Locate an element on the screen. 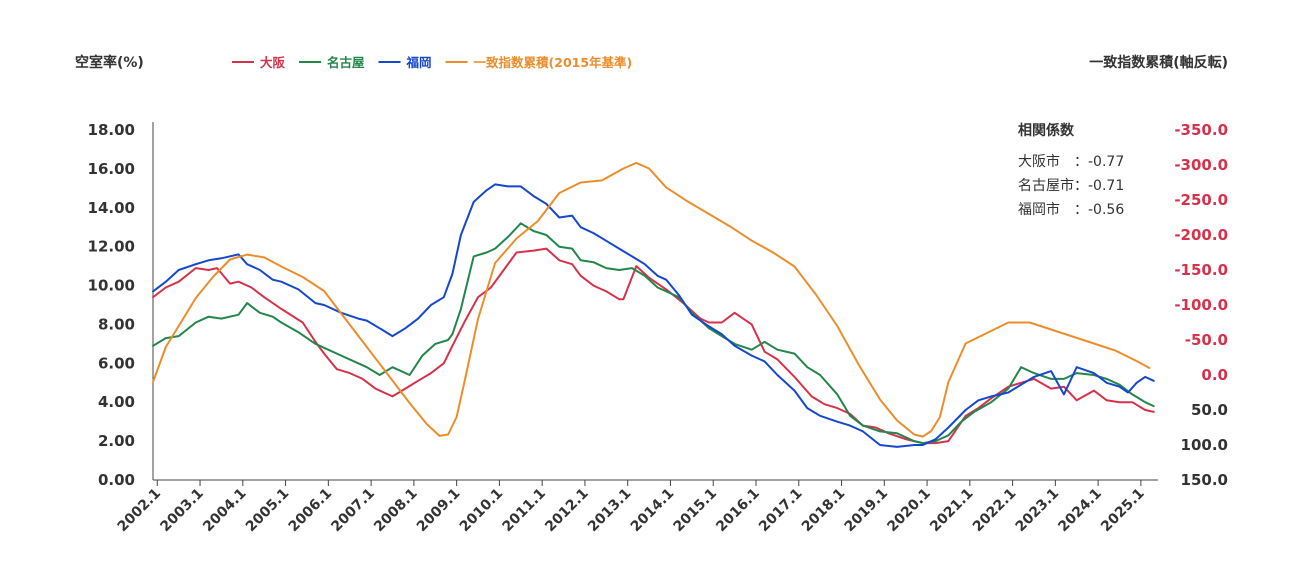 Image resolution: width=1300 pixels, height=585 pixels. correlation-line: 名古屋市：-0.71 is located at coordinates (1071, 185).